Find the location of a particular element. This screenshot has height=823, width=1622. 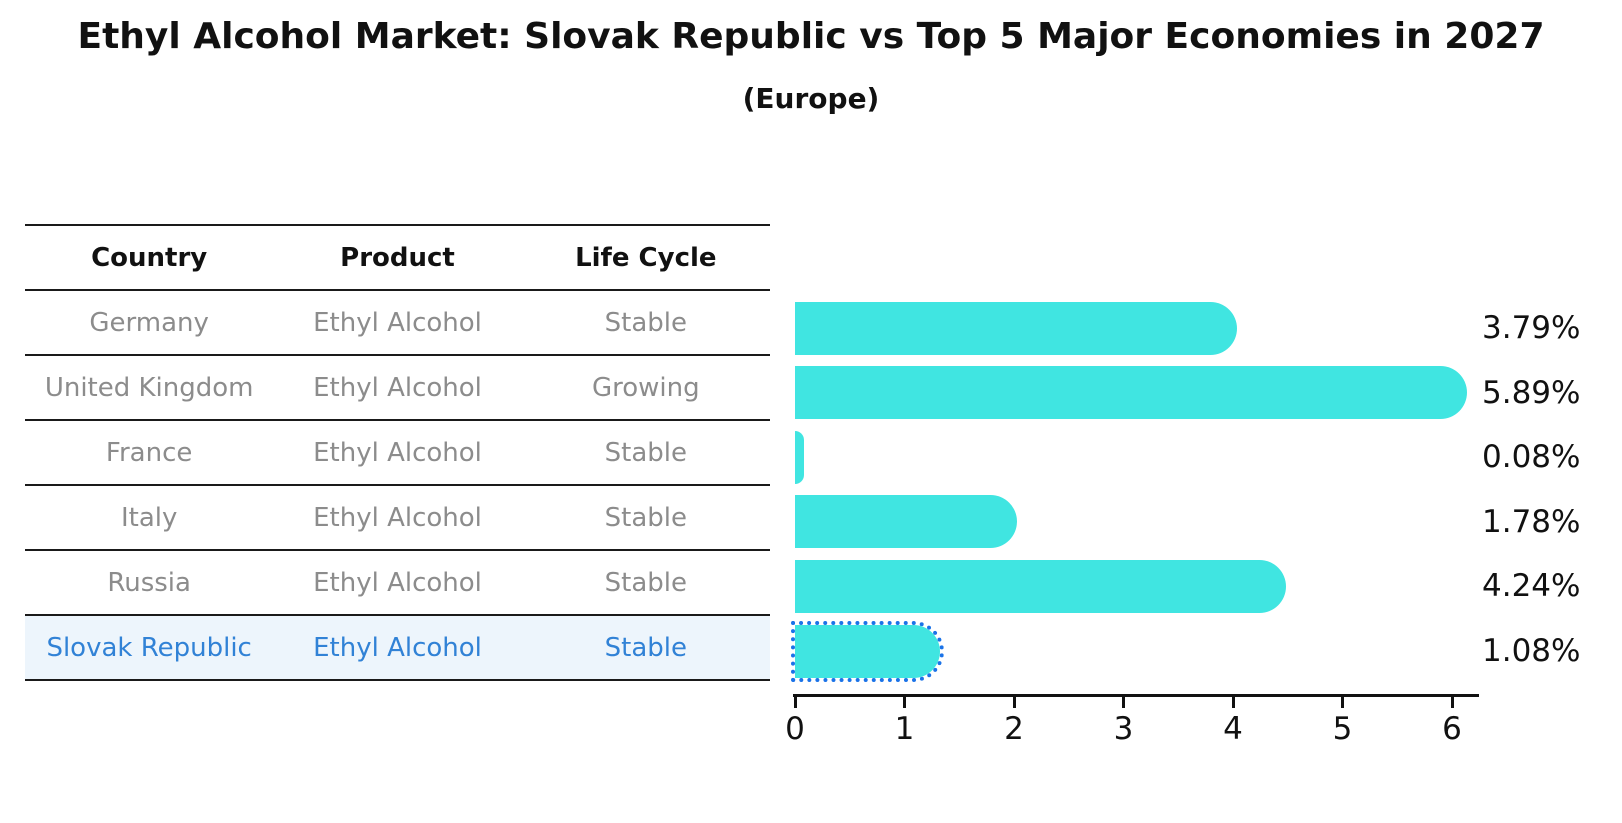

column-header-life-cycle: Life Cycle is located at coordinates (646, 257).